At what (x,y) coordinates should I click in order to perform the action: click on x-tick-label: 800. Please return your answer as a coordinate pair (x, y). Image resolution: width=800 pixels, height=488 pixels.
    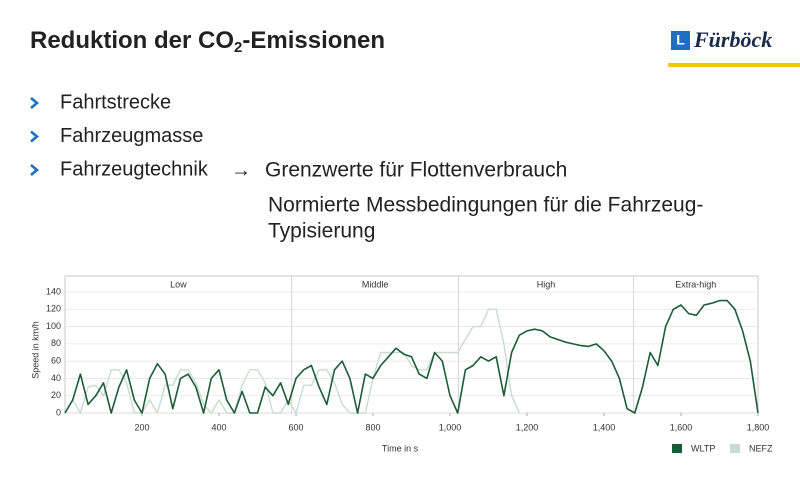
    Looking at the image, I should click on (372, 427).